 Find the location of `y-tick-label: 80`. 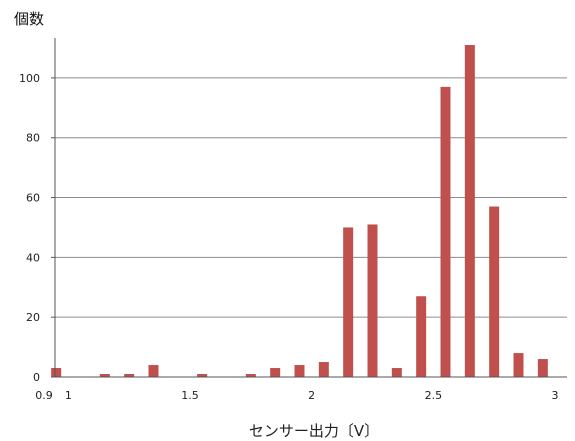

y-tick-label: 80 is located at coordinates (33, 138).